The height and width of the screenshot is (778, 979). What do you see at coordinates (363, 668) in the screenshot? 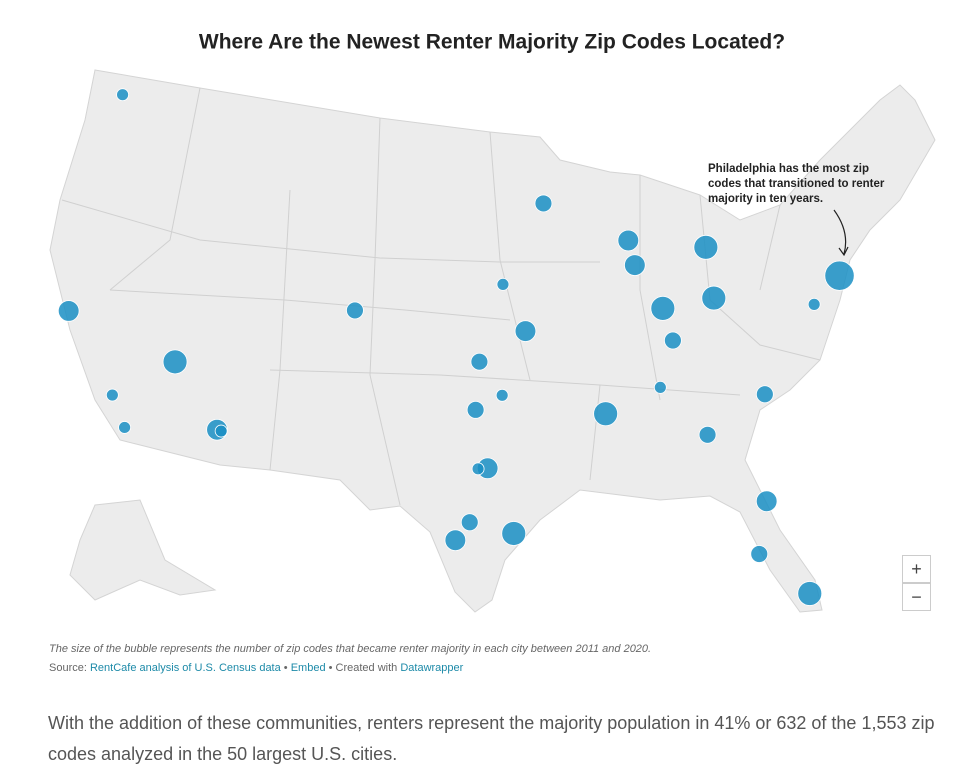
I see `credit: • Created with` at bounding box center [363, 668].